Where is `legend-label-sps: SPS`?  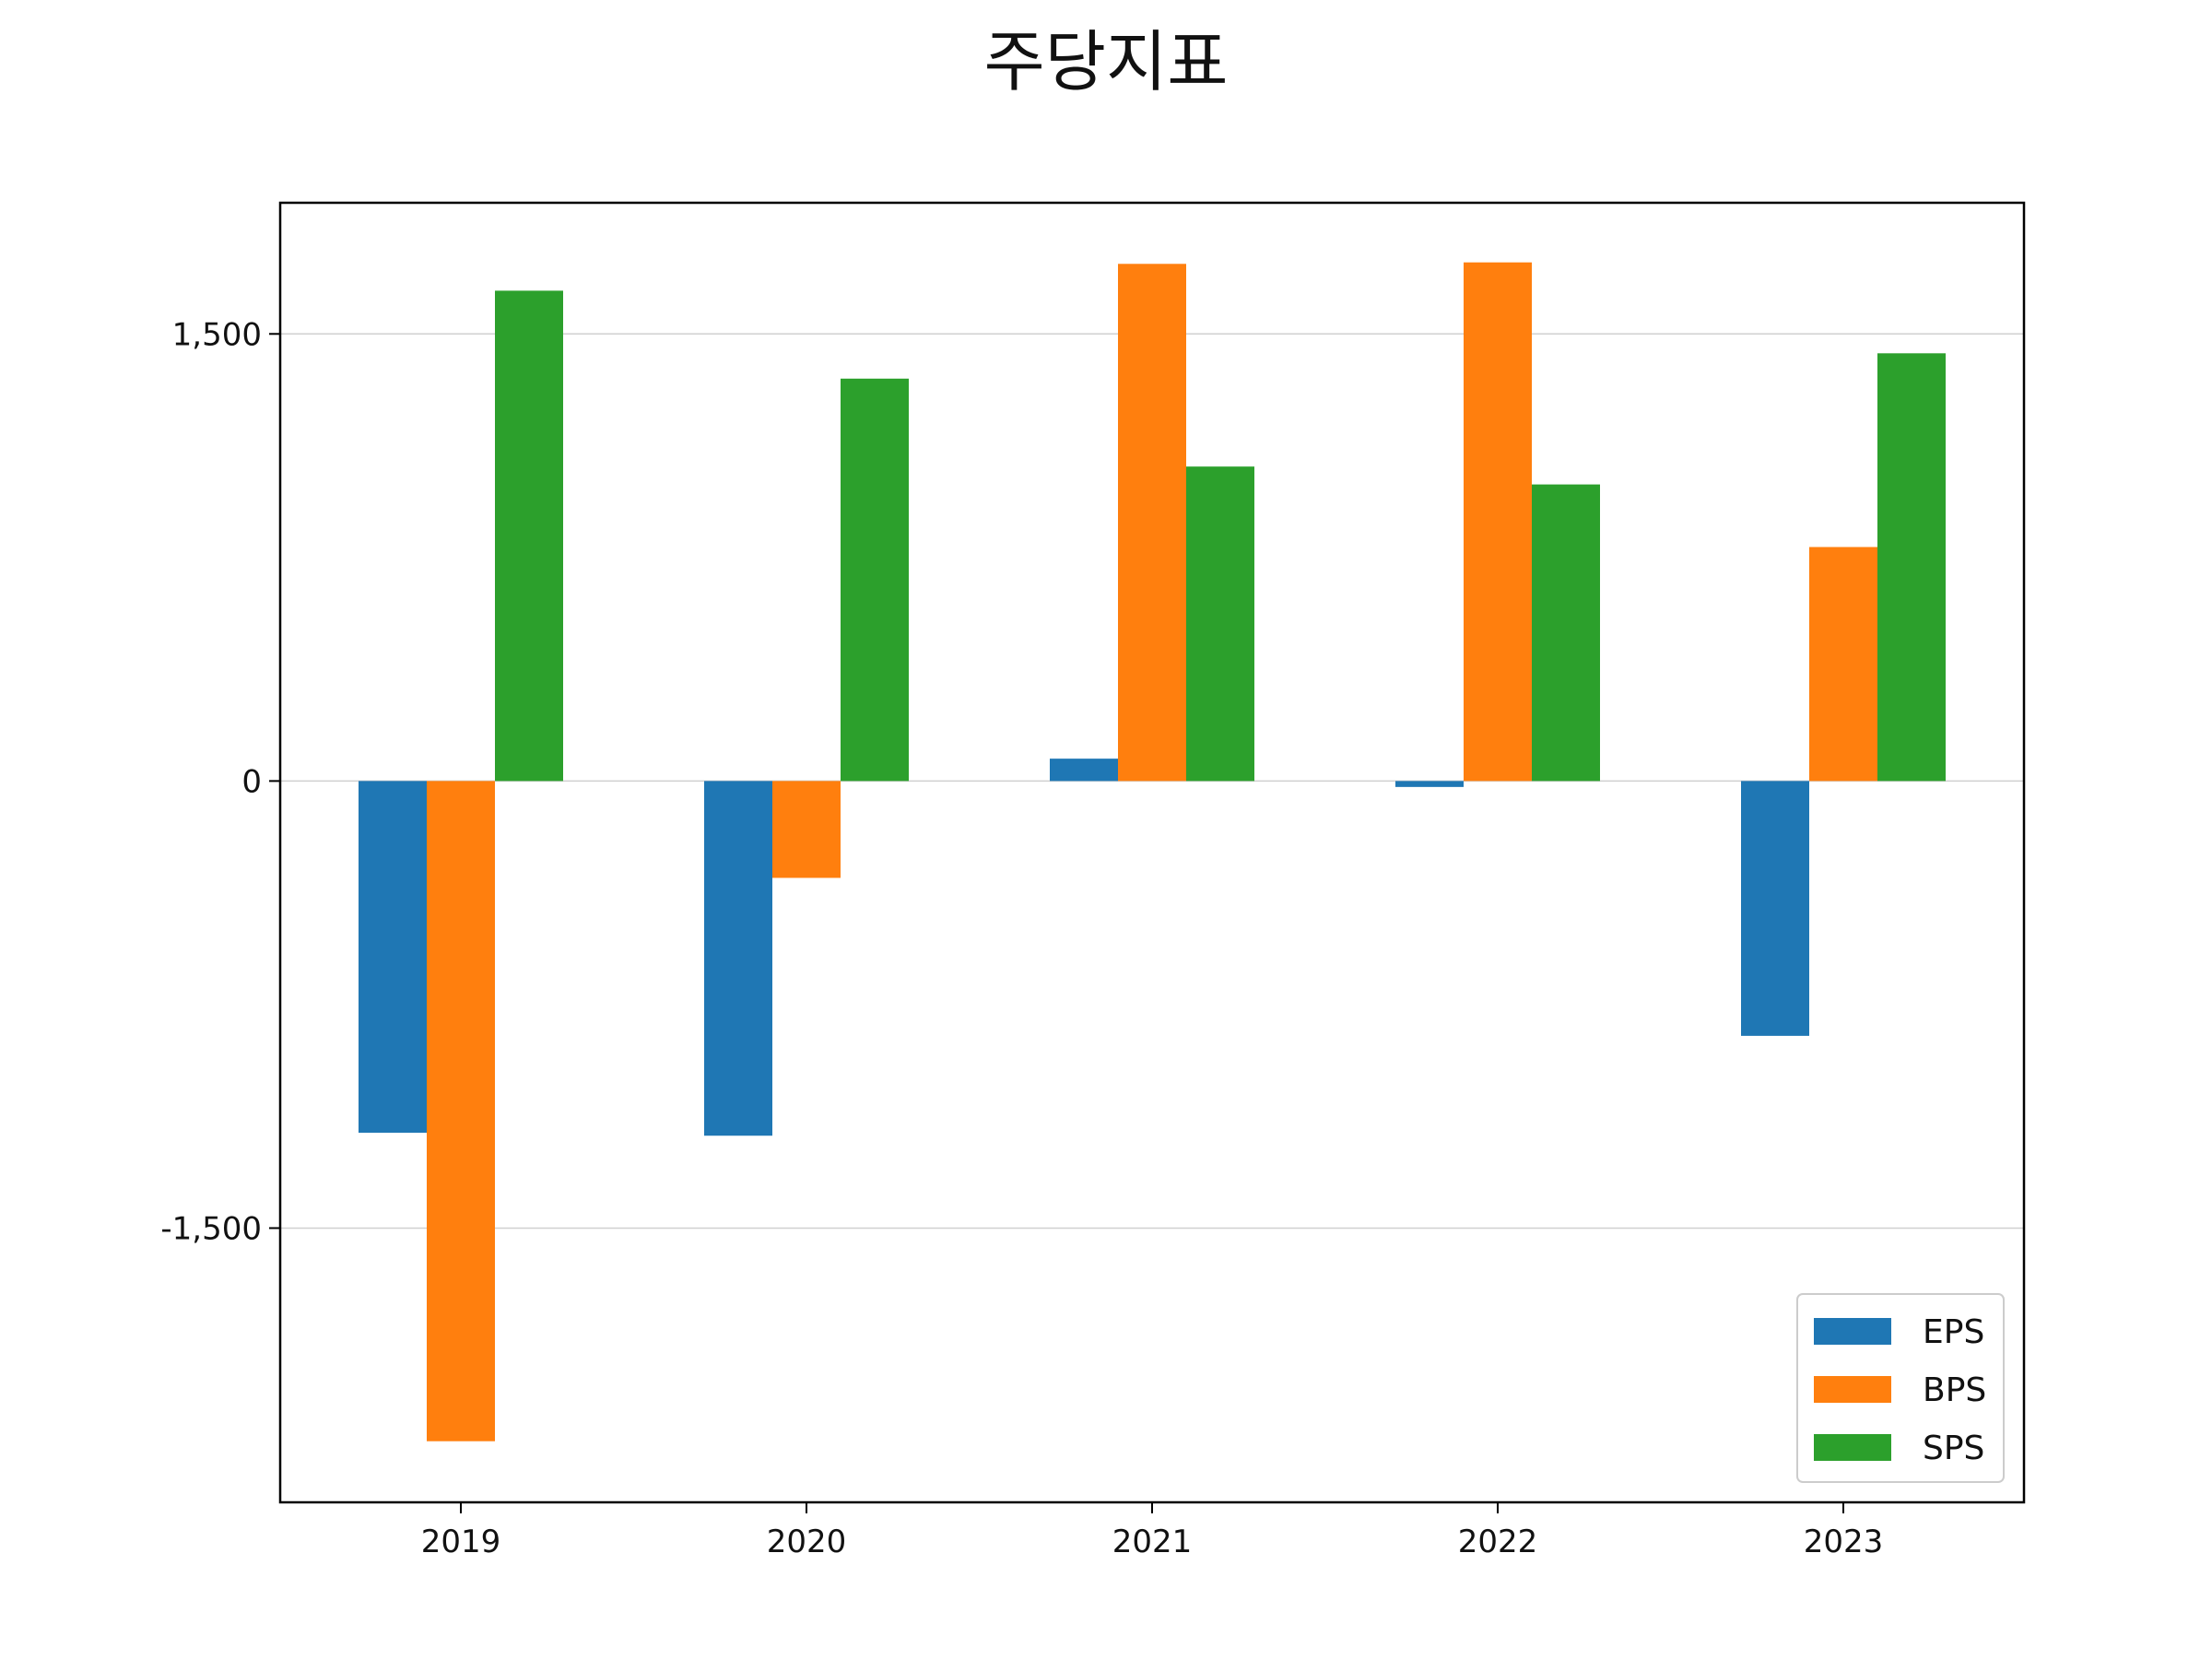 legend-label-sps: SPS is located at coordinates (1953, 1448).